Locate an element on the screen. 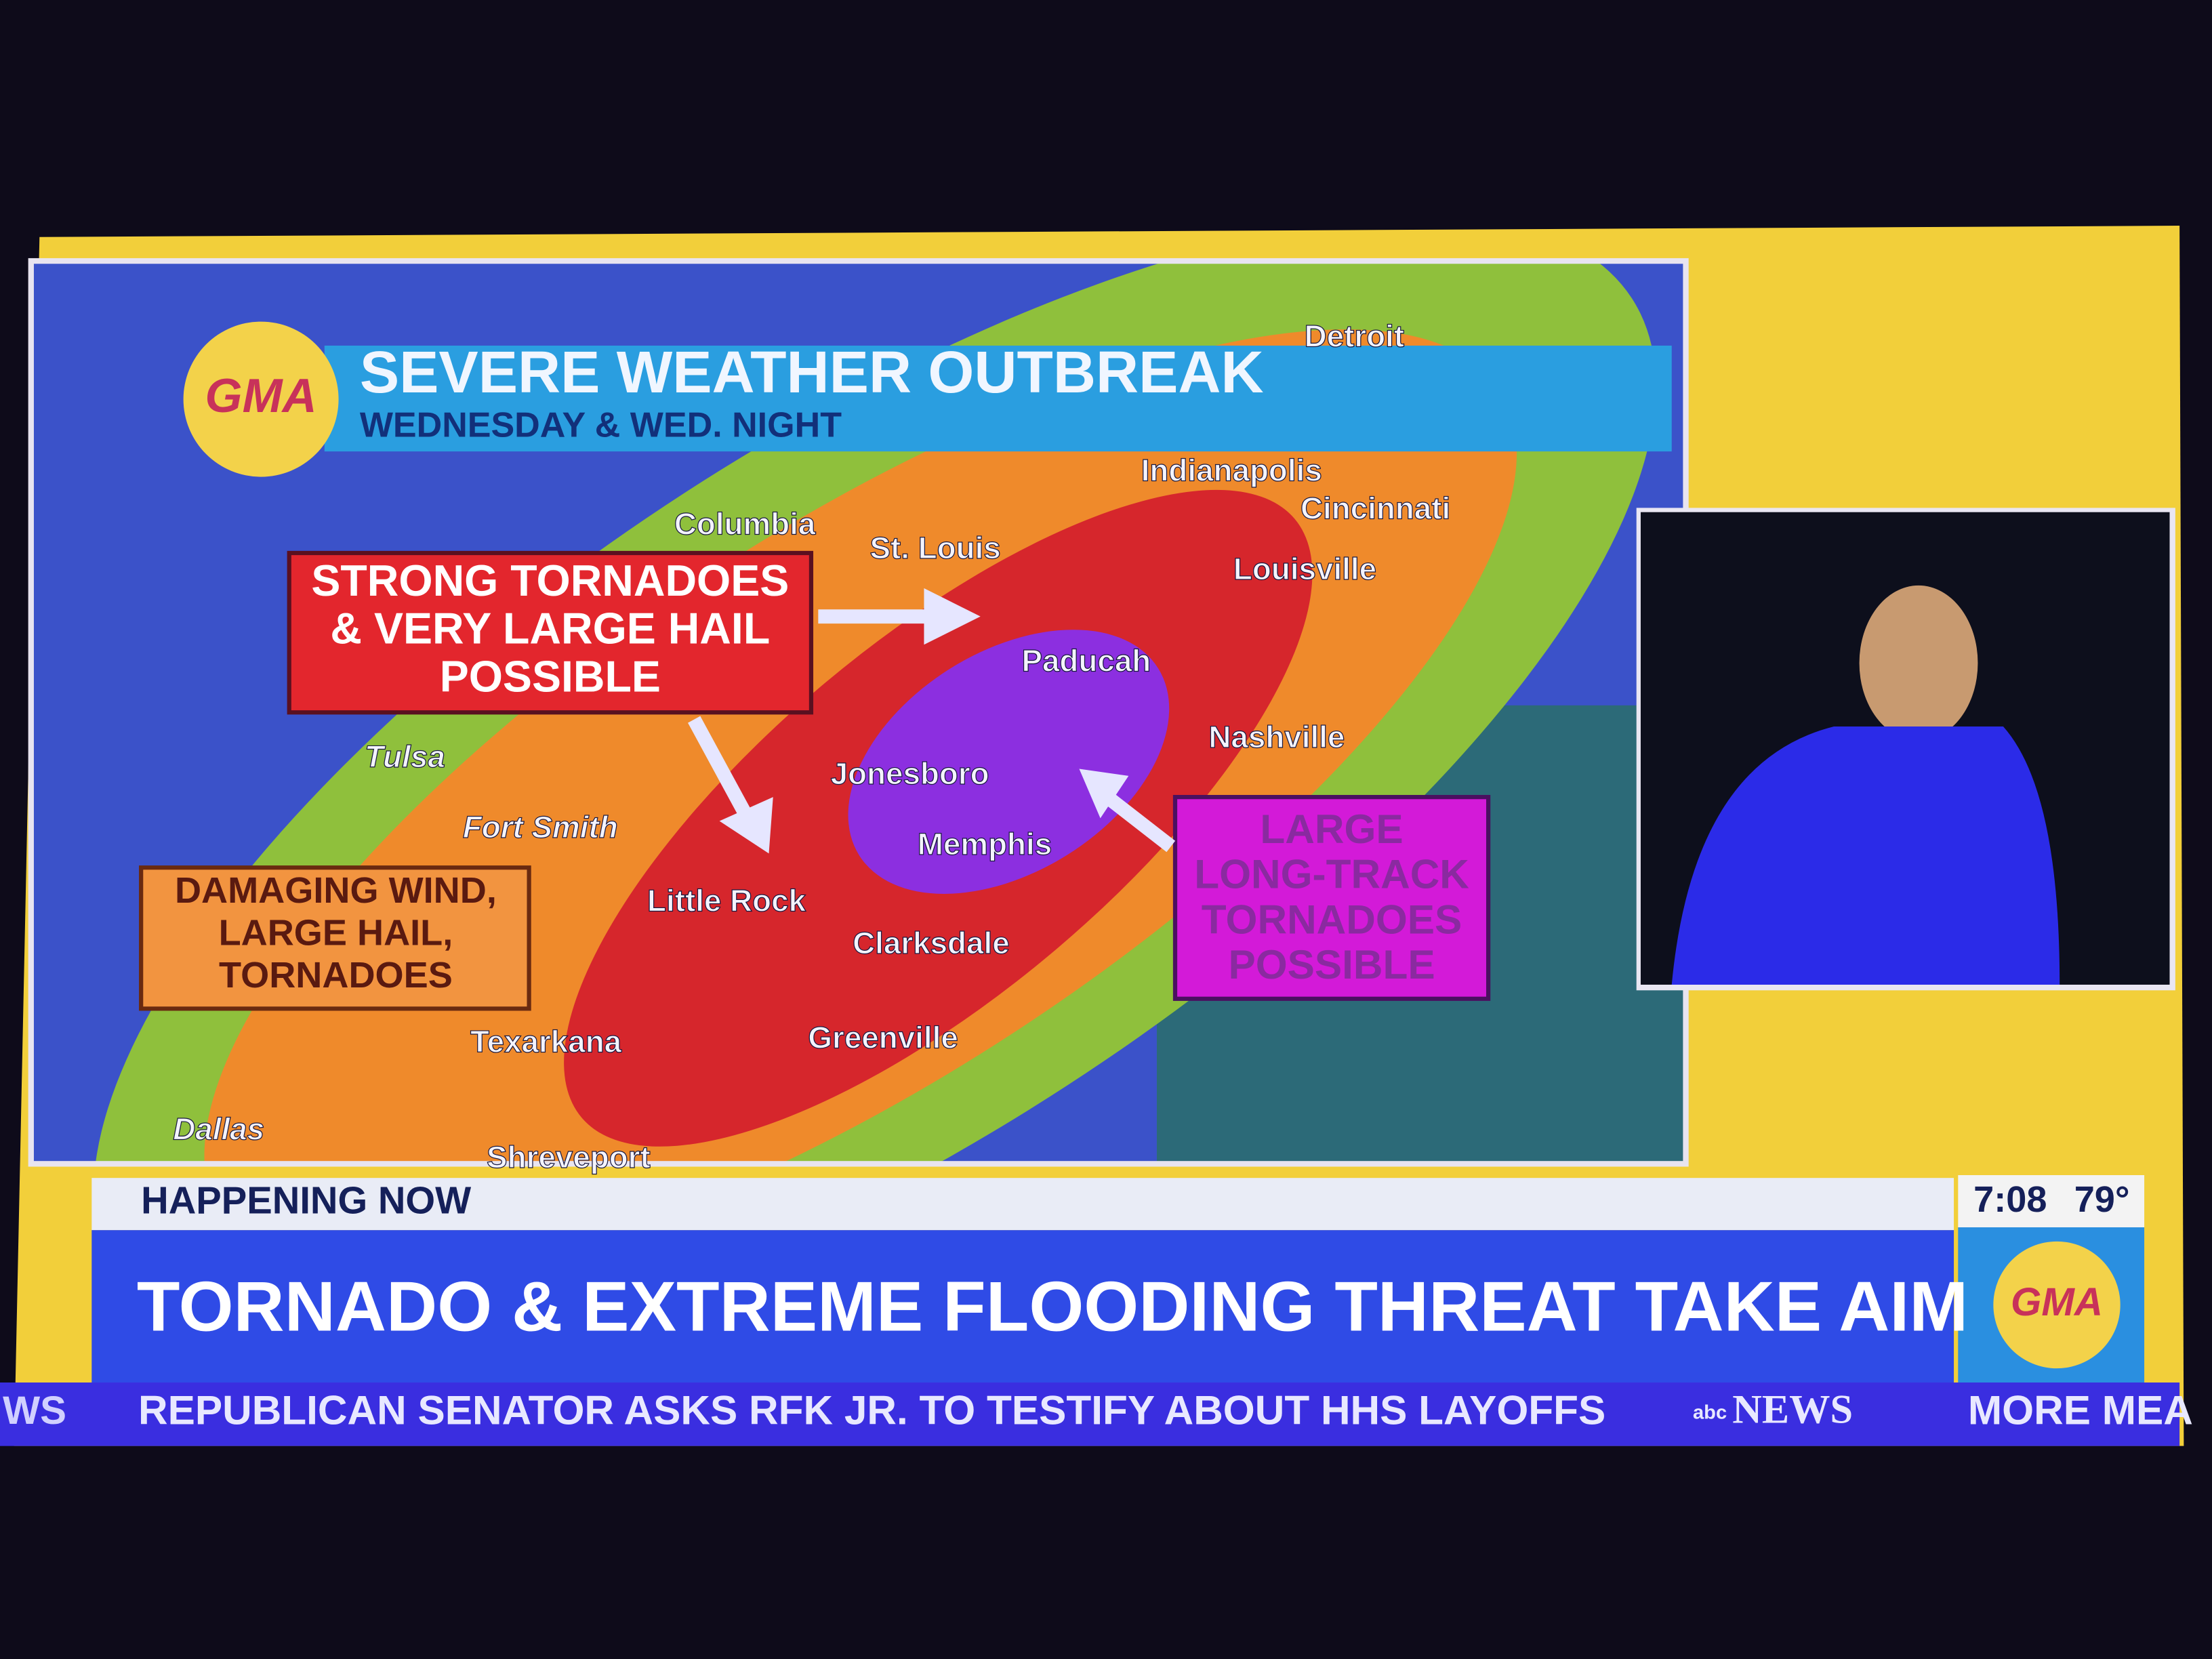  headline-bar is located at coordinates (1022, 1306).